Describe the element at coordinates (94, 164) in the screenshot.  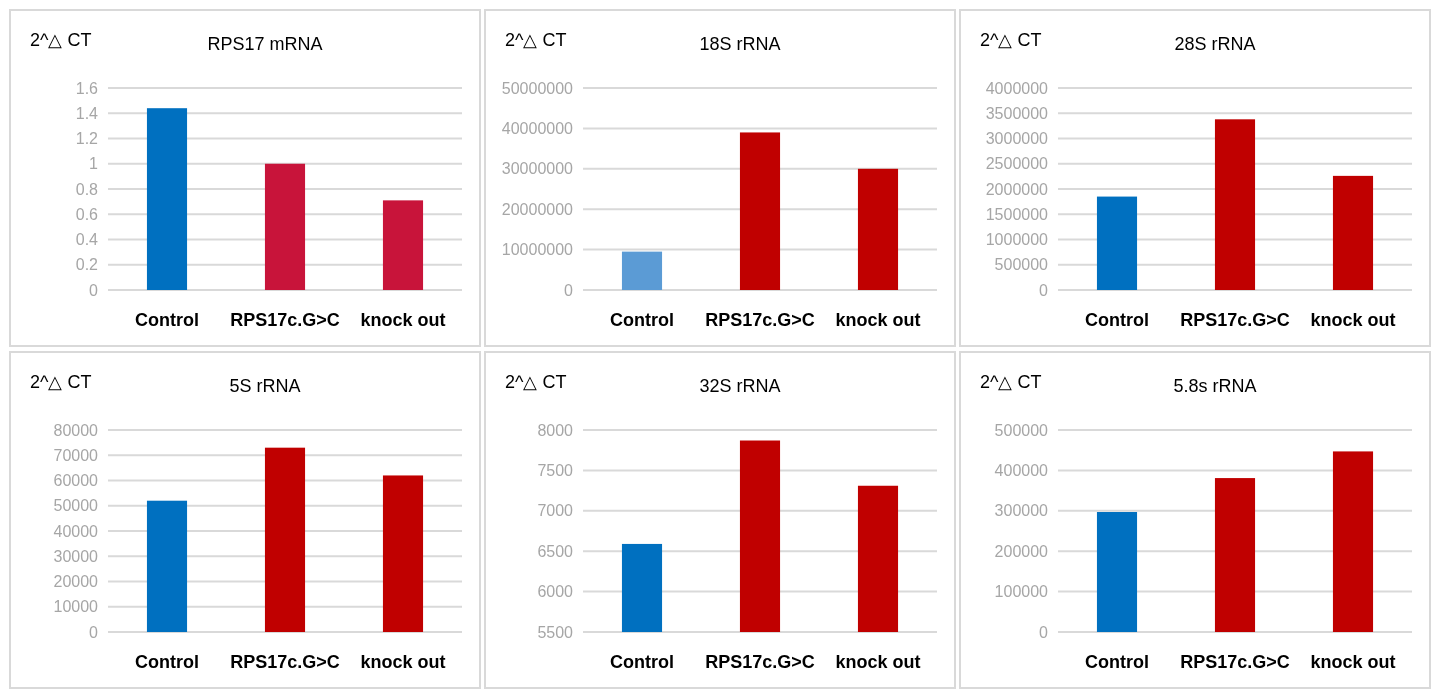
I see `y-tick-label: 1` at that location.